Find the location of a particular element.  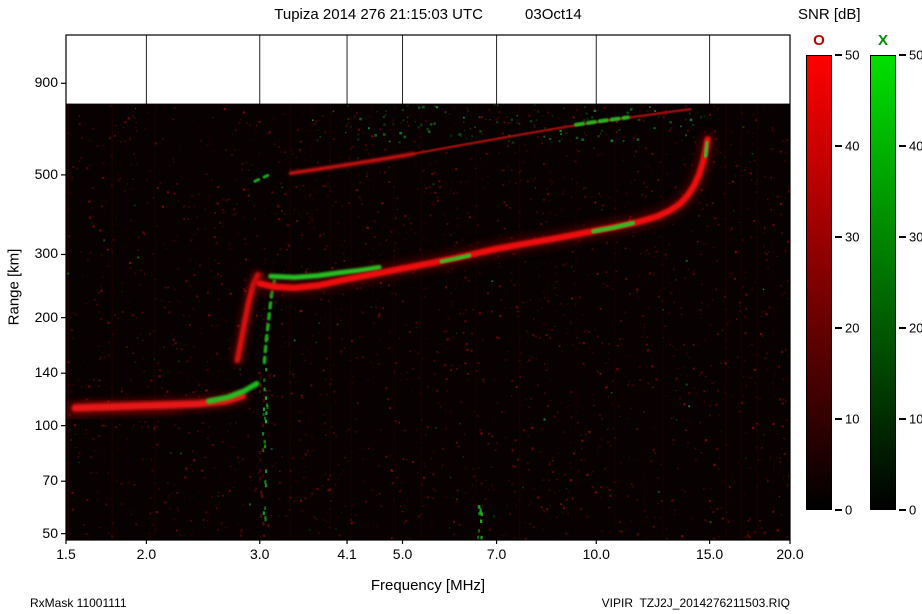

o-colorbar-tick-label: 10 is located at coordinates (852, 419).